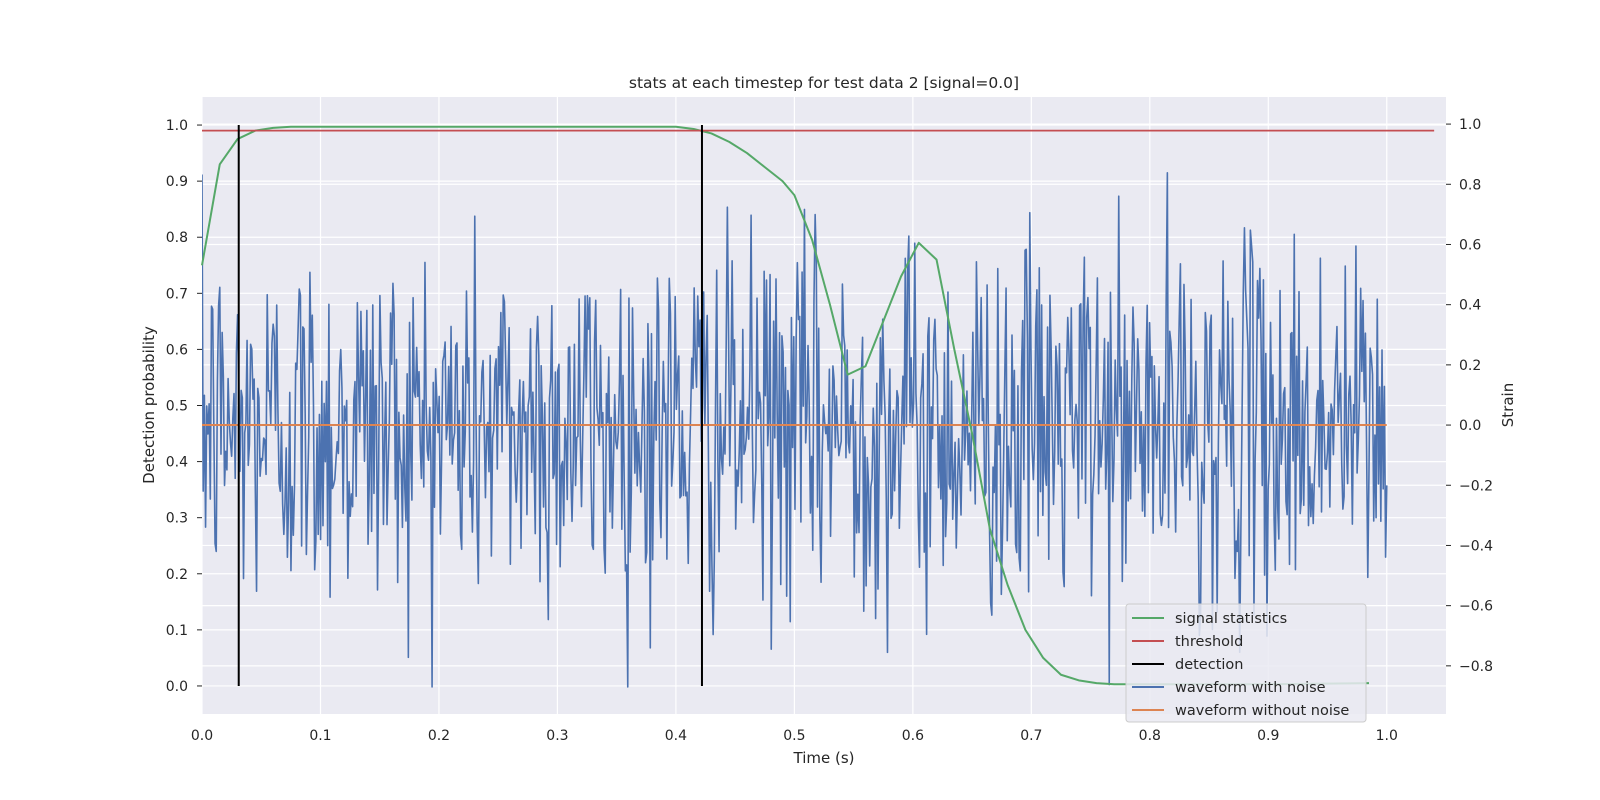 The height and width of the screenshot is (800, 1600). What do you see at coordinates (1031, 736) in the screenshot?
I see `x-tick-label: 0.7` at bounding box center [1031, 736].